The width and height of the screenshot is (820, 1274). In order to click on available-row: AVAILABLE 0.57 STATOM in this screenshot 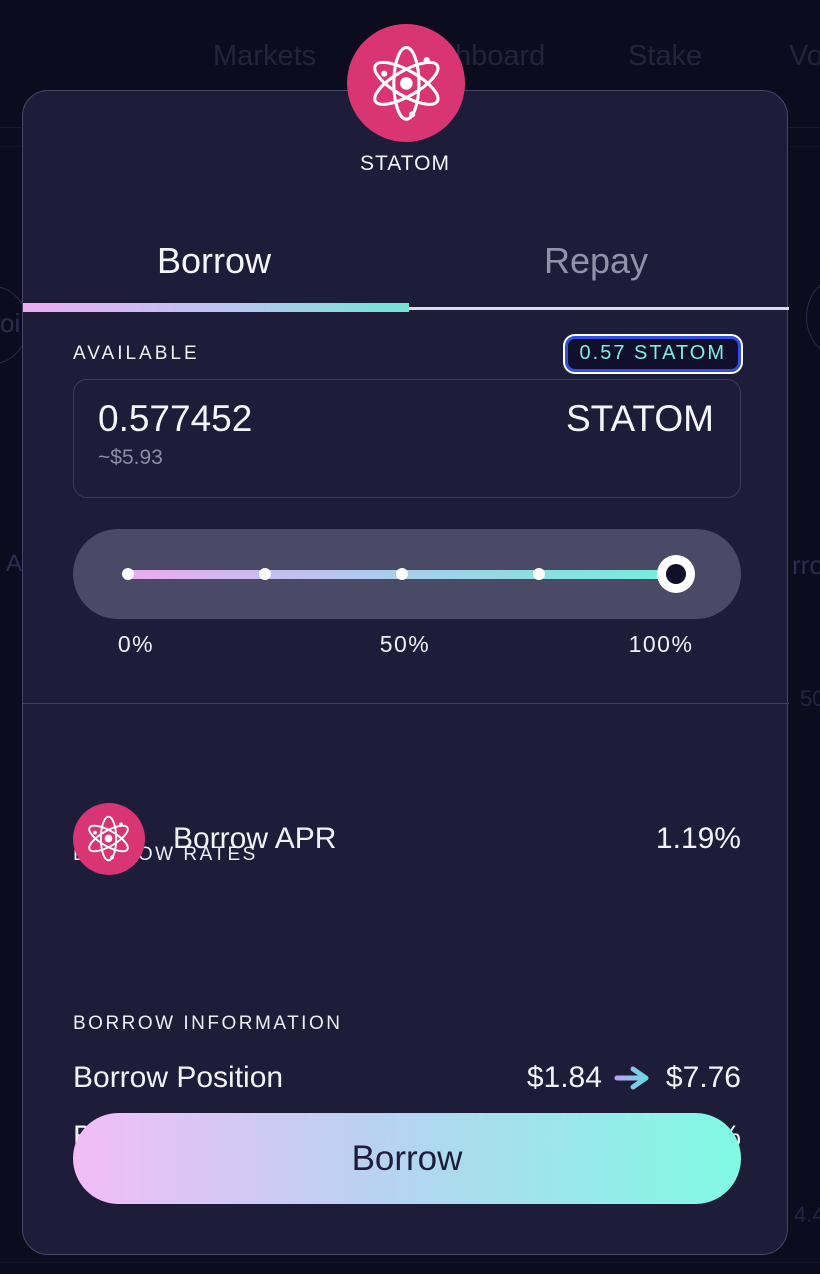, I will do `click(407, 354)`.